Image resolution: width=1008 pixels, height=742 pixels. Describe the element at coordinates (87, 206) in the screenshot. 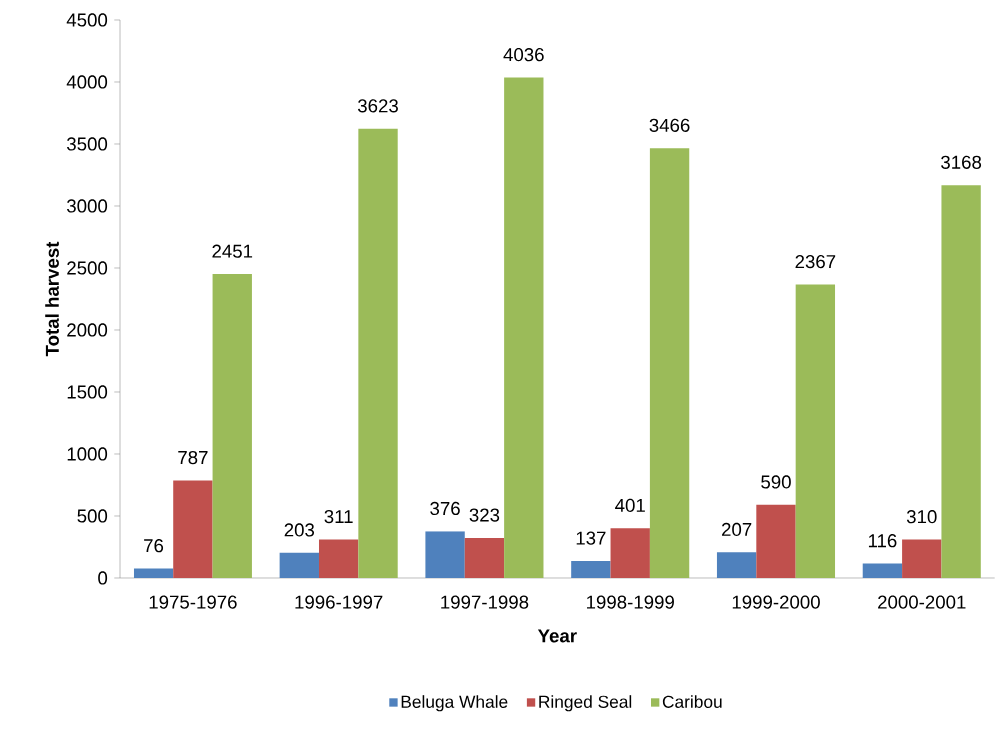

I see `y-tick-label: 3000` at that location.